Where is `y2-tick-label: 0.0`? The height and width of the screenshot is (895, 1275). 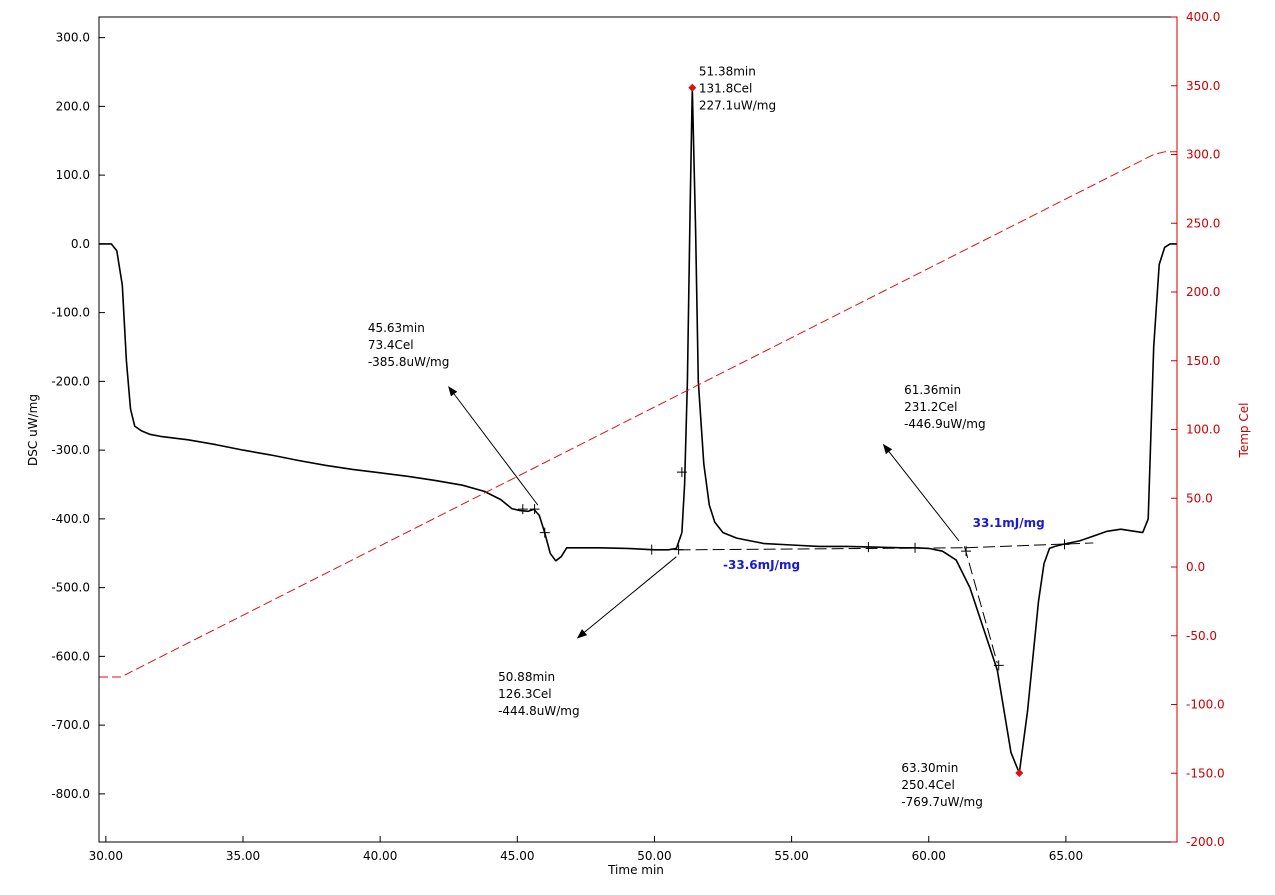
y2-tick-label: 0.0 is located at coordinates (1195, 567).